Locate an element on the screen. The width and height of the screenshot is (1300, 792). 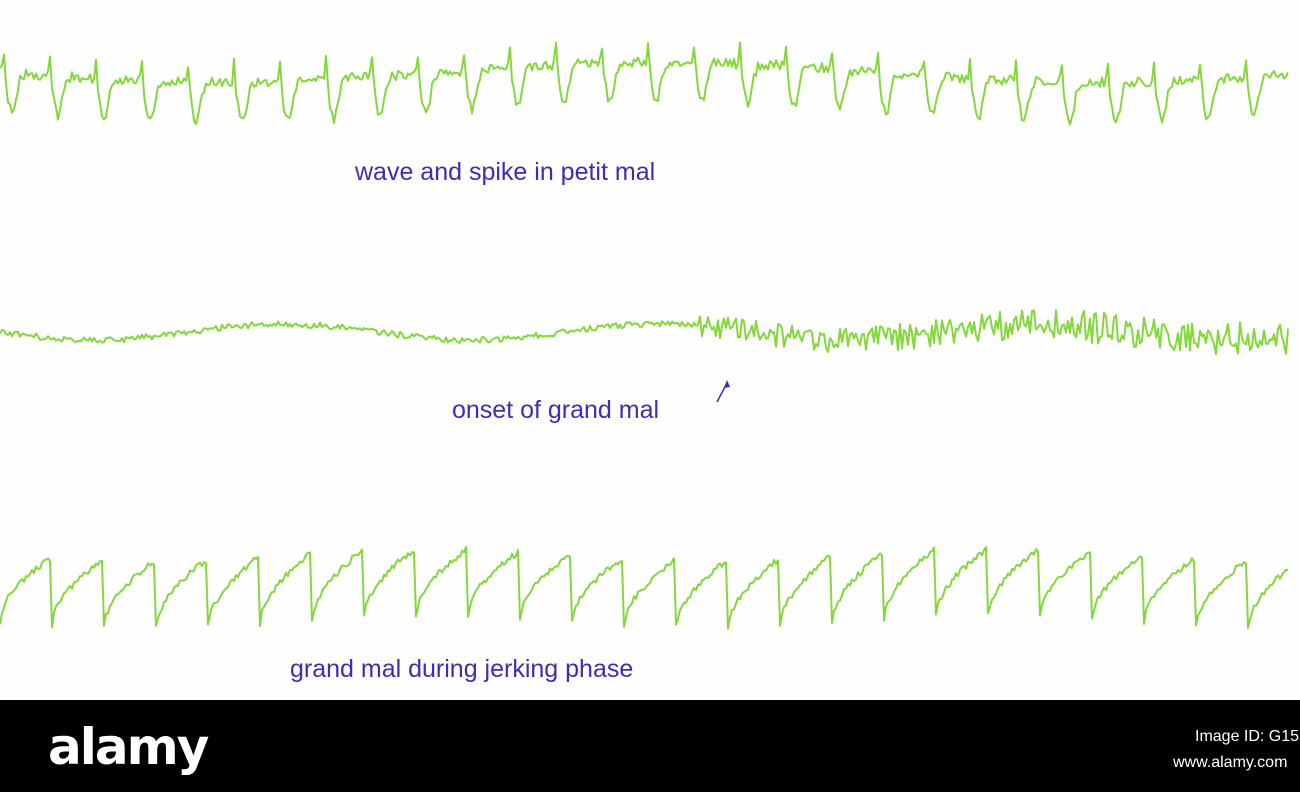
trace-label: onset of grand mal is located at coordinates (555, 410).